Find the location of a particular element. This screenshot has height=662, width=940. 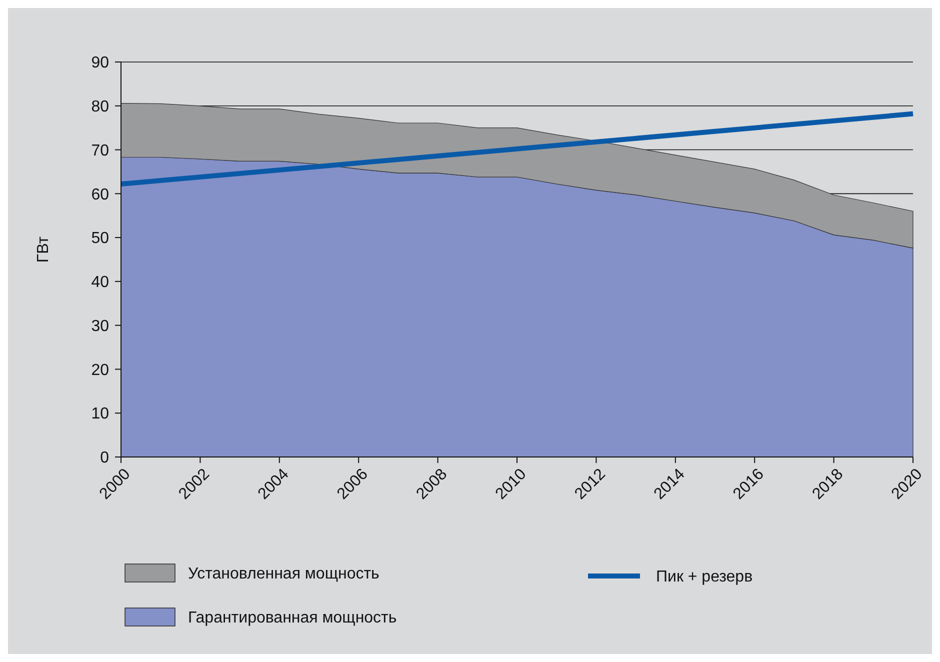

legend-label: Установленная мощность is located at coordinates (284, 574).